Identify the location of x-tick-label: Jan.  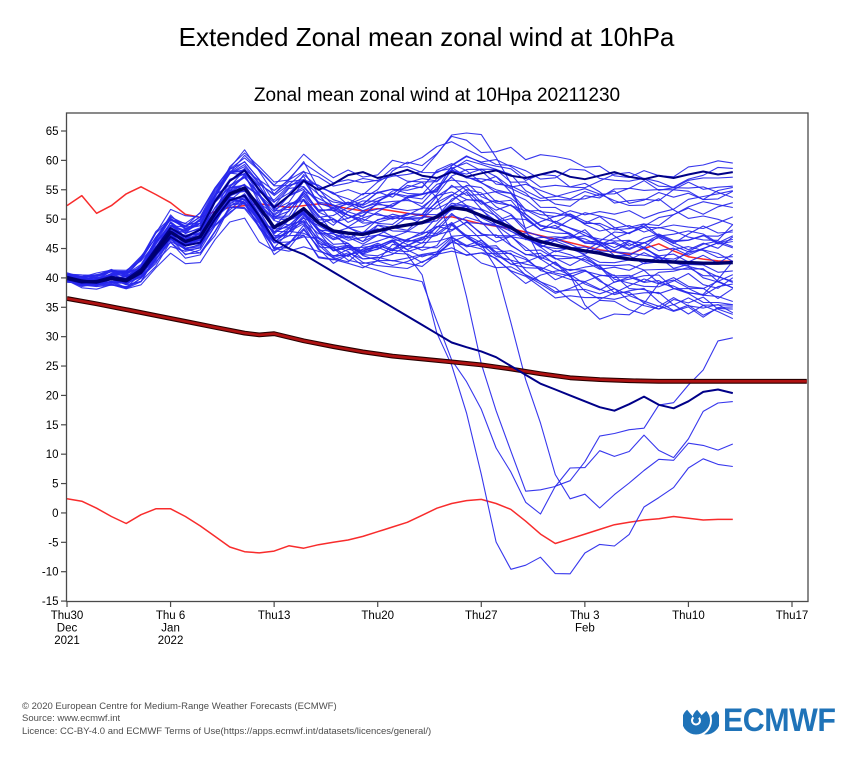
(170, 629).